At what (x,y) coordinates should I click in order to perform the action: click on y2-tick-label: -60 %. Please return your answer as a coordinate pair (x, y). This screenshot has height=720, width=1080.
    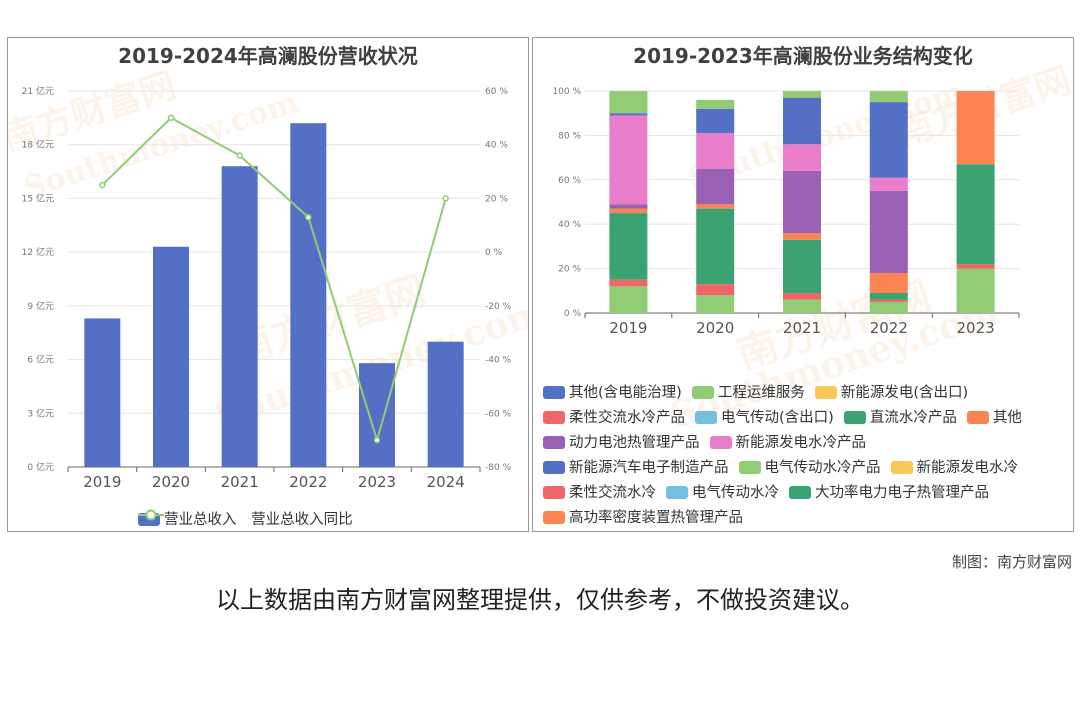
    Looking at the image, I should click on (498, 414).